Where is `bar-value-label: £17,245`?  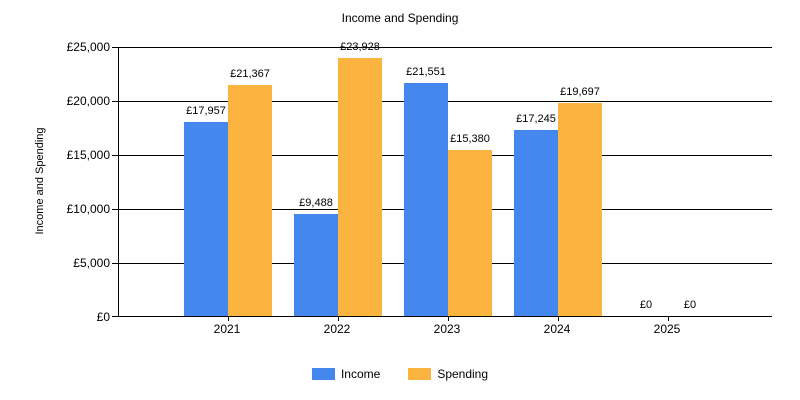 bar-value-label: £17,245 is located at coordinates (536, 118).